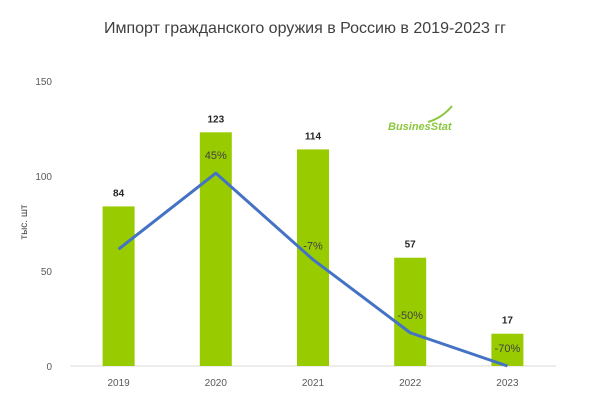 The image size is (594, 408). What do you see at coordinates (411, 245) in the screenshot?
I see `bar-value-label: 57` at bounding box center [411, 245].